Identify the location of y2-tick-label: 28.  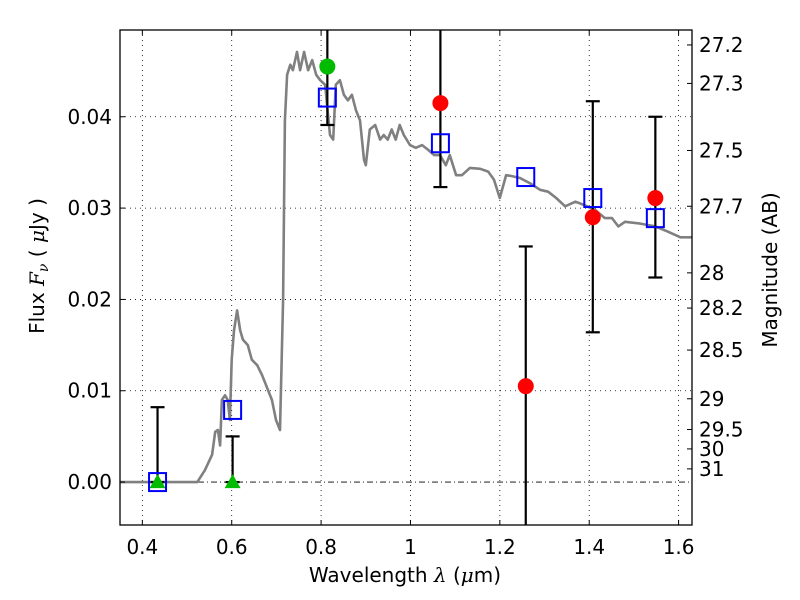
(711, 273).